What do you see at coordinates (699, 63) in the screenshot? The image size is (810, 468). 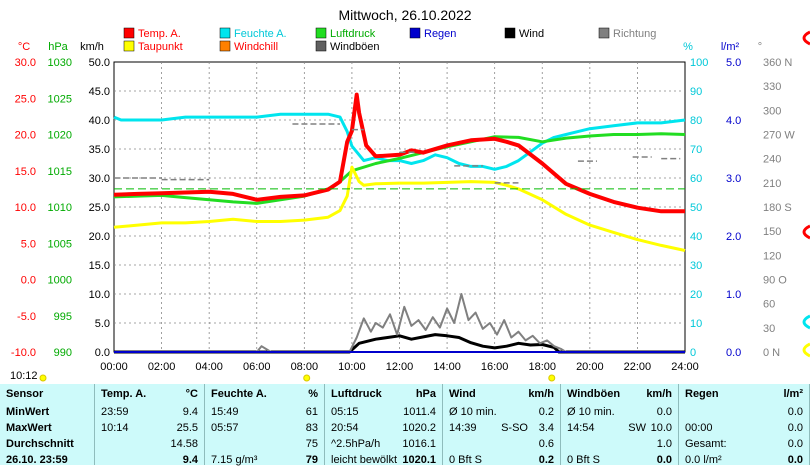 I see `ytick-hum-0: 100` at bounding box center [699, 63].